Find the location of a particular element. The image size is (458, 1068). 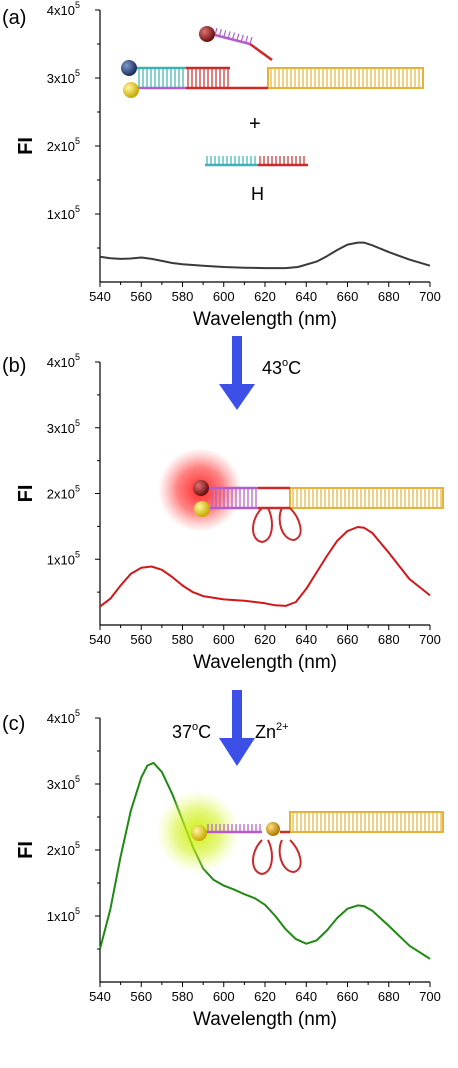

panel-label-a: (a) is located at coordinates (14, 18).